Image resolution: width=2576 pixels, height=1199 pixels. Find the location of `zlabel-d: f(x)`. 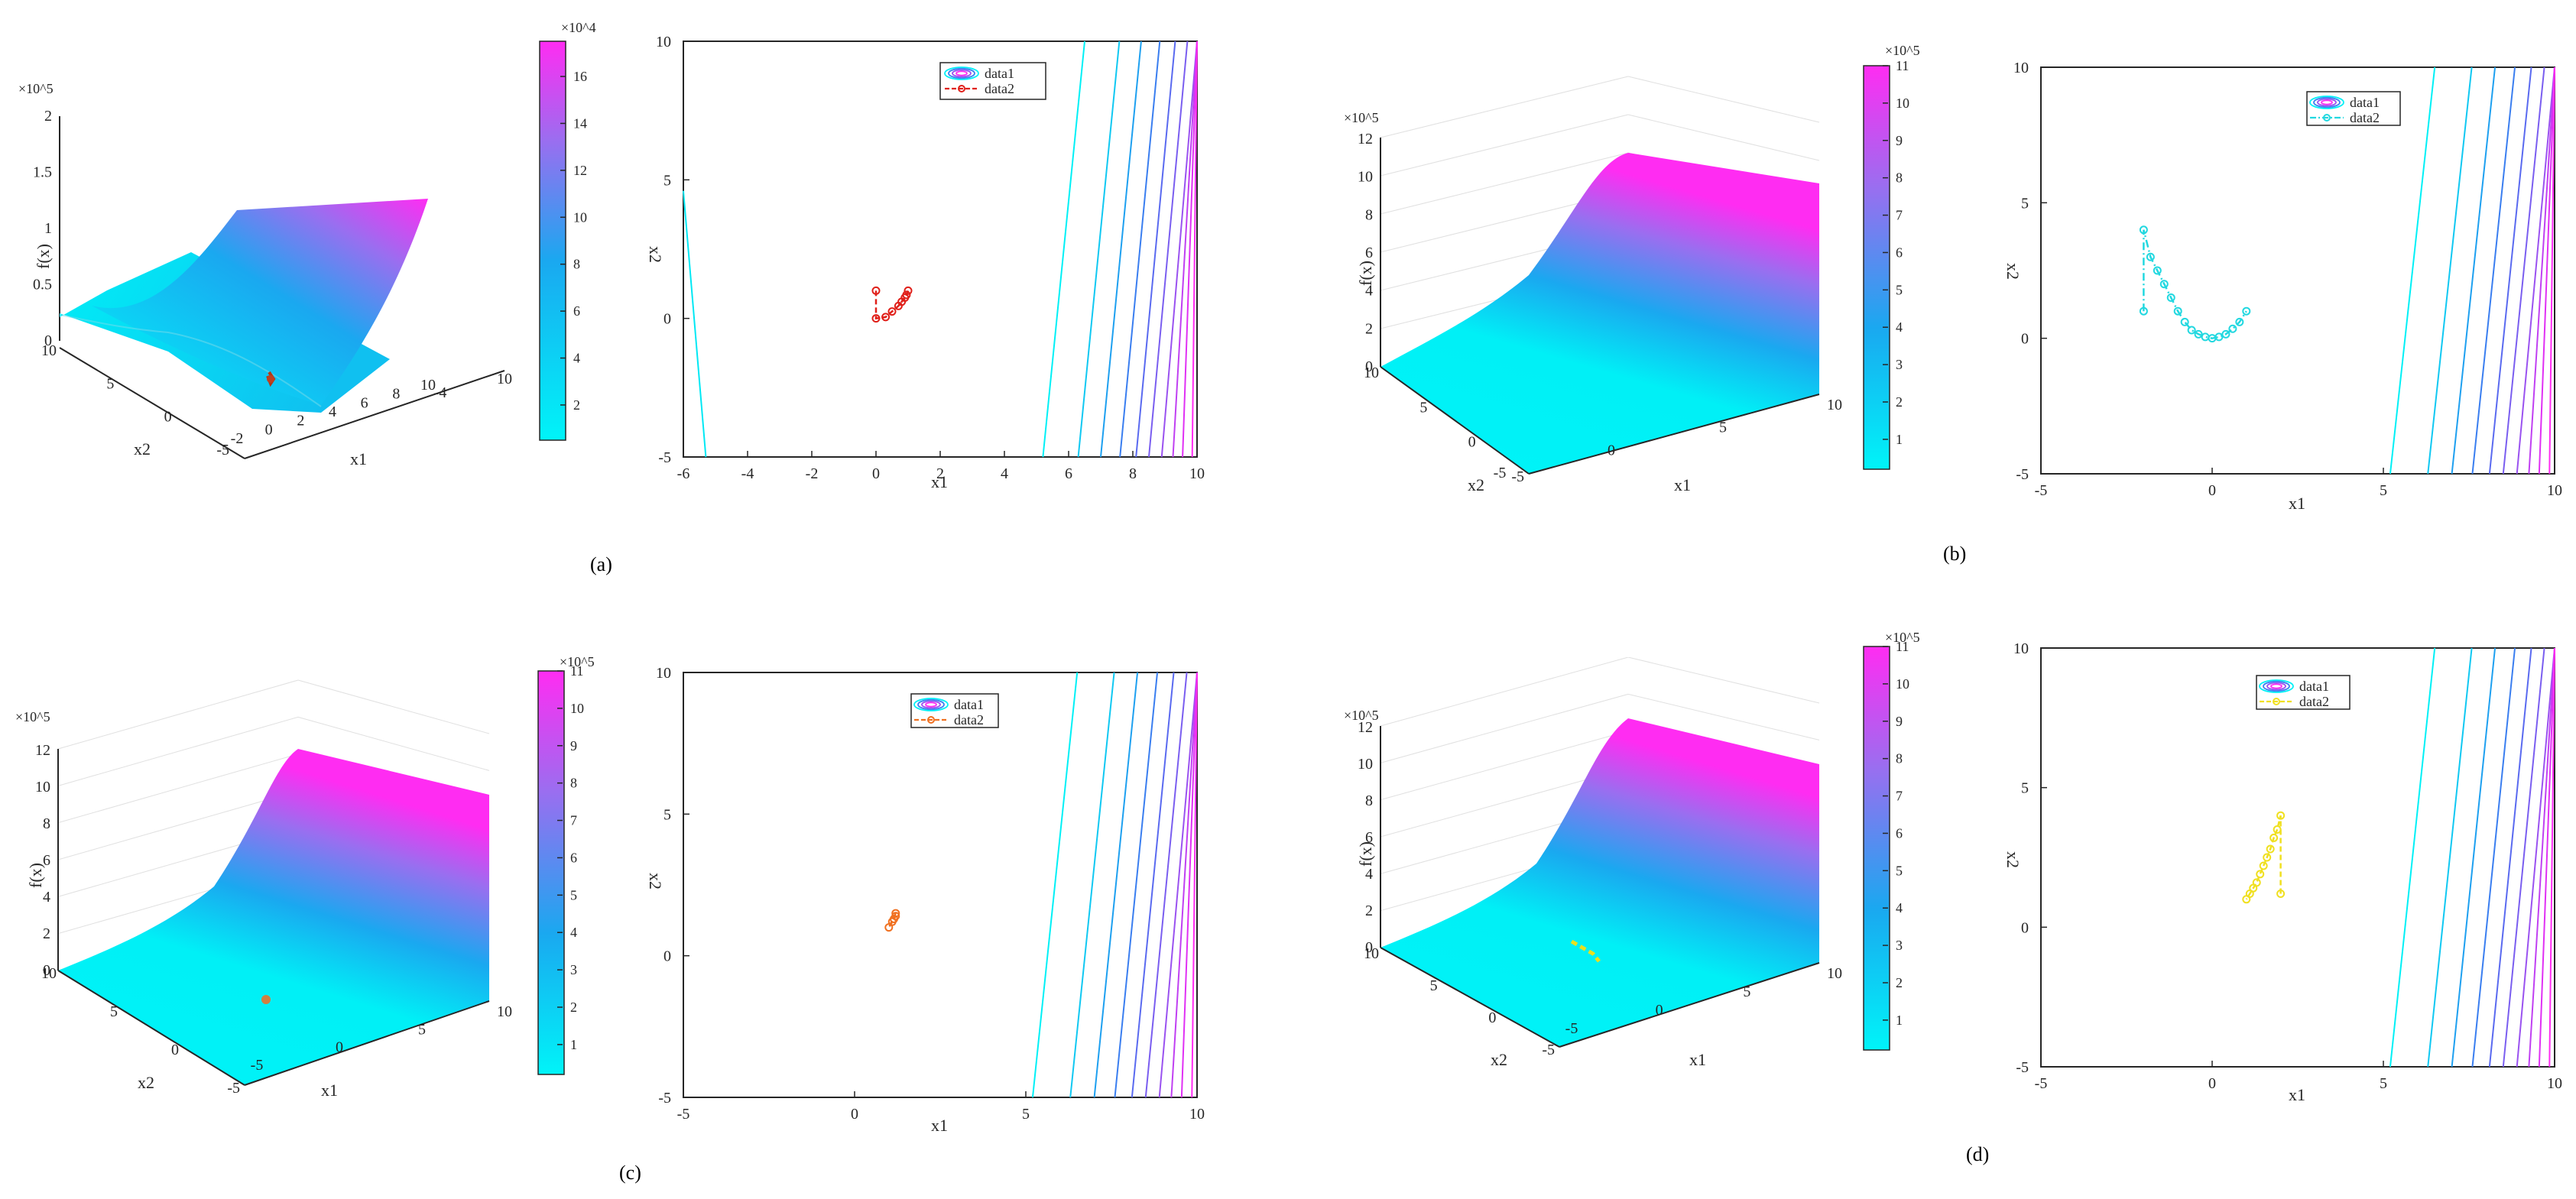

zlabel-d: f(x) is located at coordinates (1365, 854).